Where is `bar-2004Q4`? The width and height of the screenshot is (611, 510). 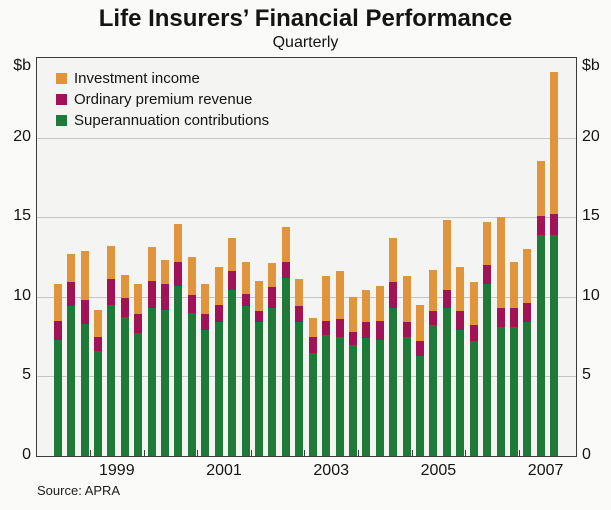 bar-2004Q4 is located at coordinates (406, 366).